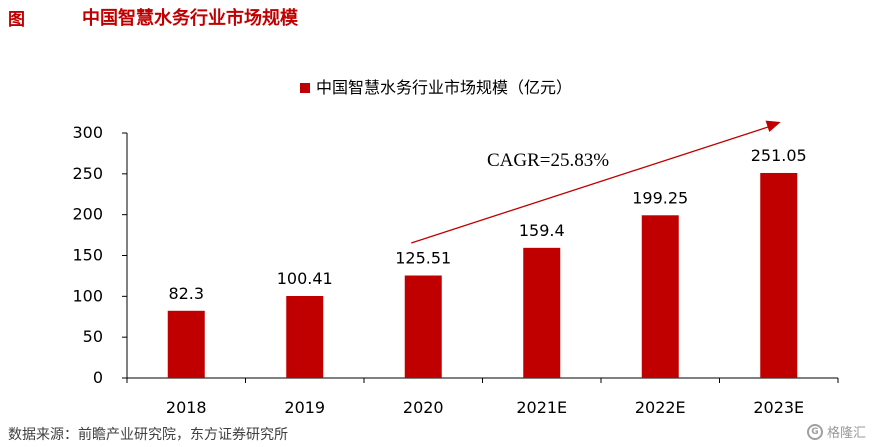  Describe the element at coordinates (93, 336) in the screenshot. I see `y-tick-label: 50` at that location.